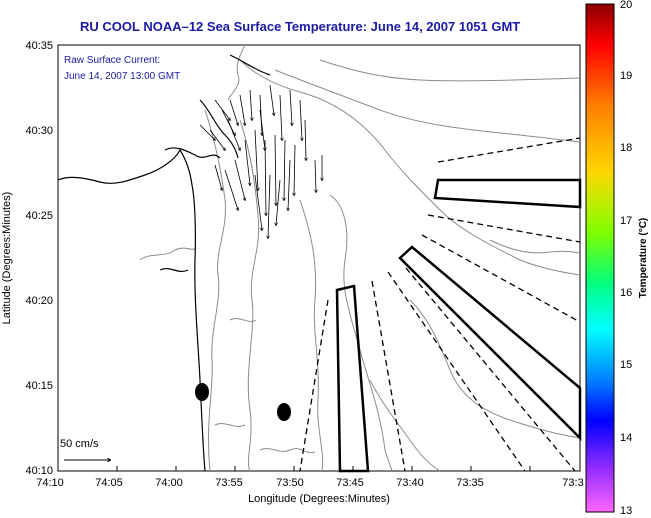  Describe the element at coordinates (626, 76) in the screenshot. I see `colorbar-tick: 19` at that location.